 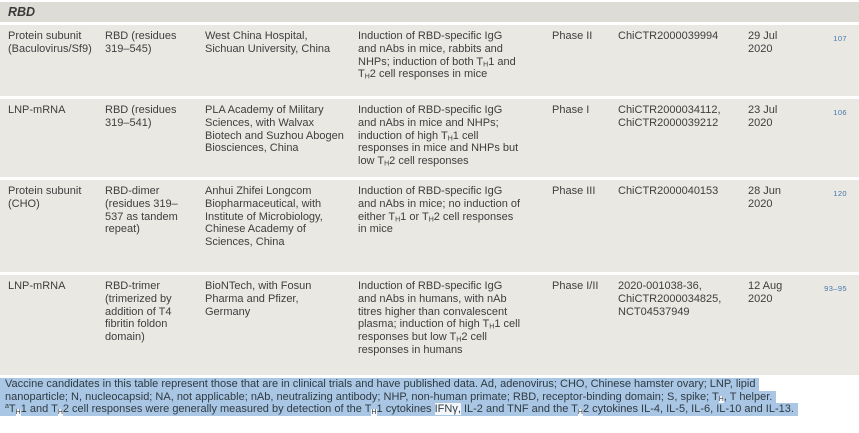 I want to click on cell-antigen: RBD (residues 319–545), so click(x=141, y=42).